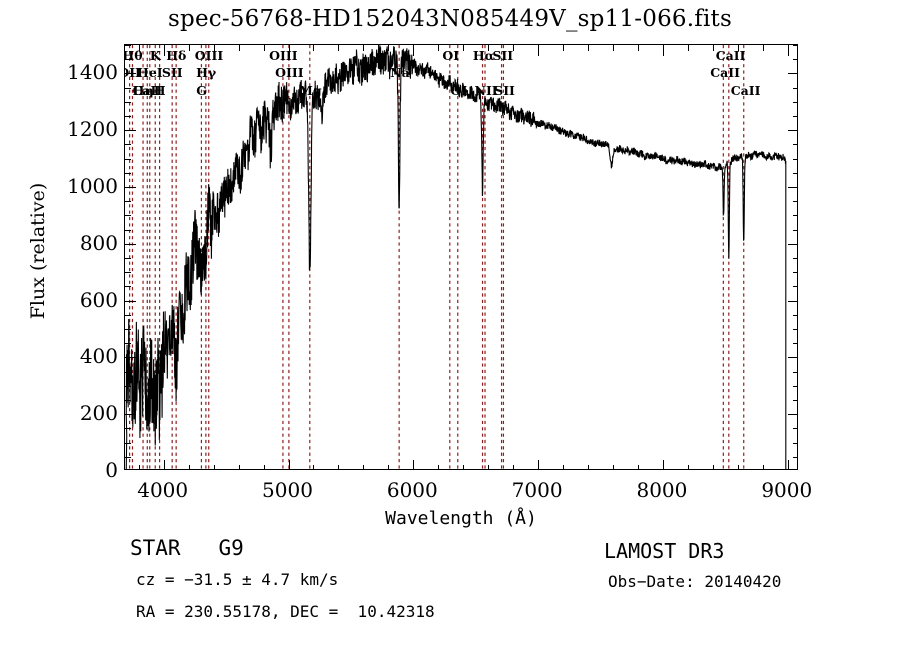  I want to click on y-tick-label: 200, so click(98, 413).